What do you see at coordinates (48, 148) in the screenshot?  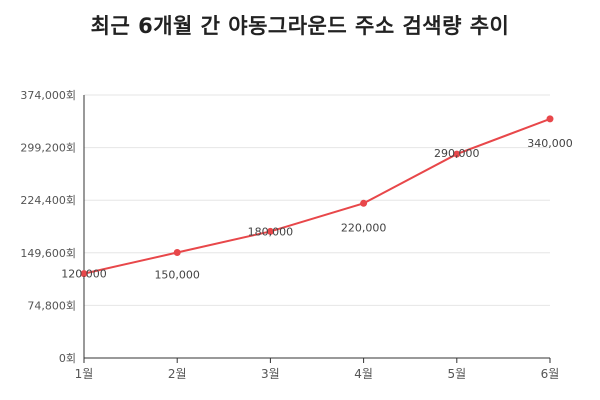 I see `y-tick-label: 299,200회` at bounding box center [48, 148].